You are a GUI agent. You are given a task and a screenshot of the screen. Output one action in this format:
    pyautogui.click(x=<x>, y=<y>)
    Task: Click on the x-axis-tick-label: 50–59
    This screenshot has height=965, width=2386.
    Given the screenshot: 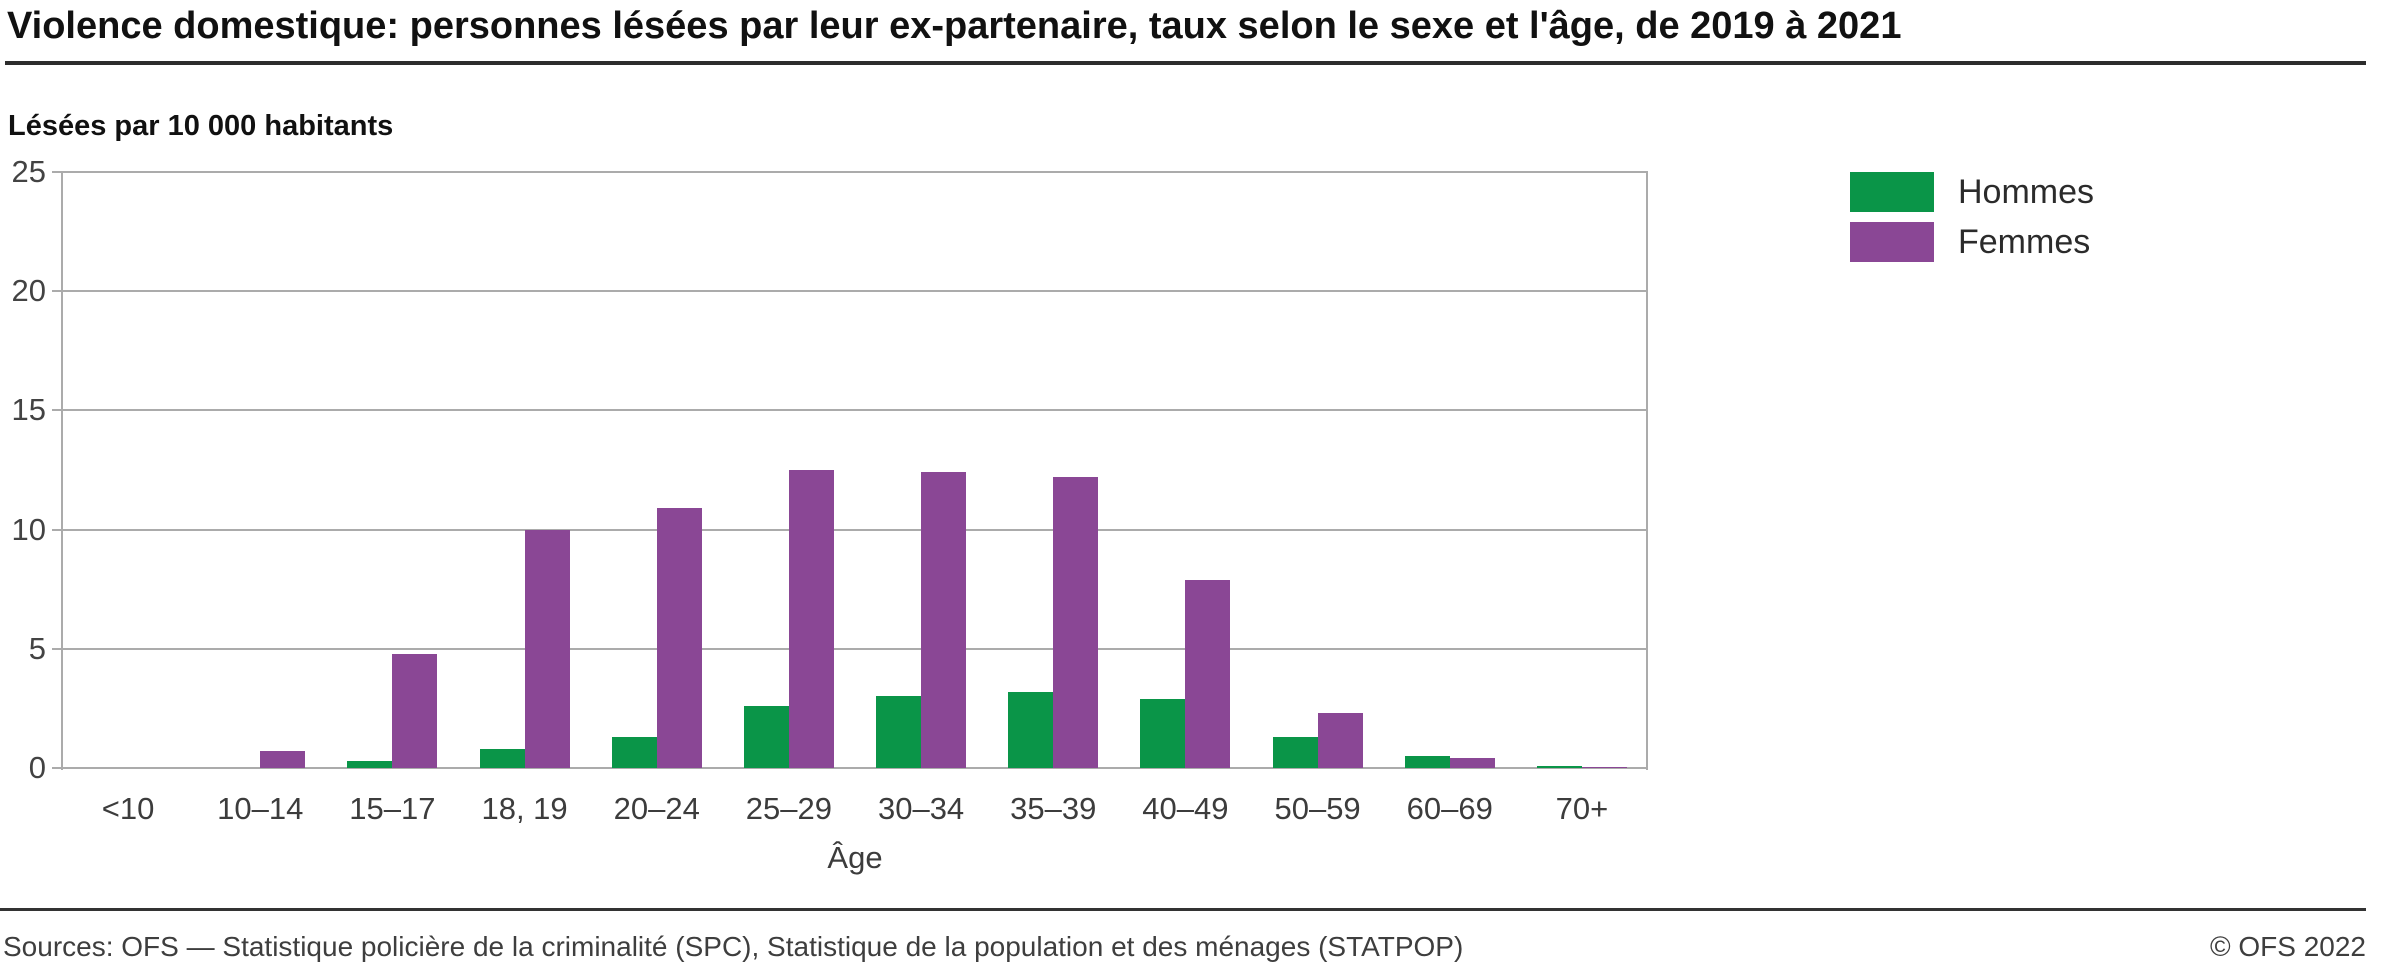 What is the action you would take?
    pyautogui.click(x=1317, y=808)
    